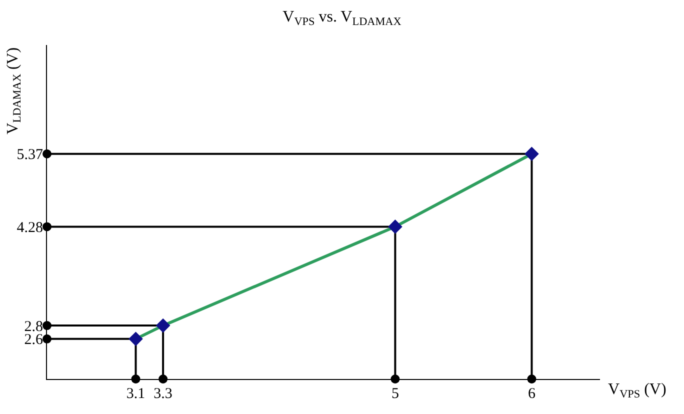  I want to click on x-tick-label: 3.3, so click(163, 394).